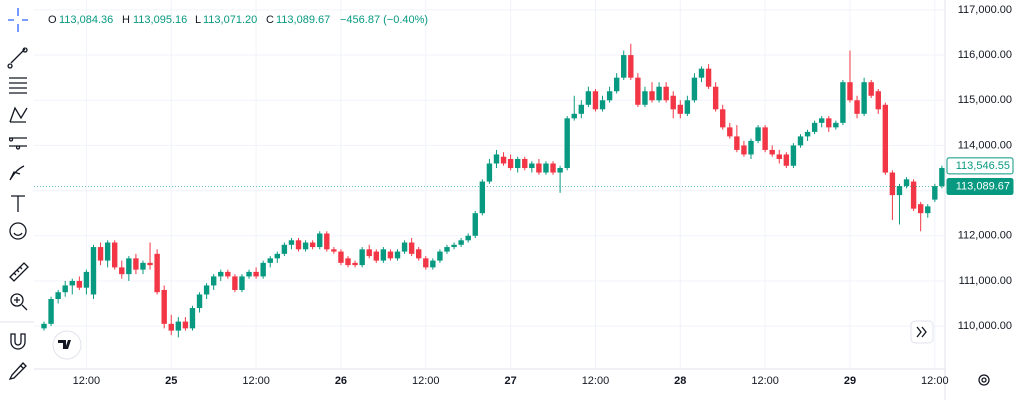  What do you see at coordinates (680, 381) in the screenshot?
I see `x-tick-label: 28` at bounding box center [680, 381].